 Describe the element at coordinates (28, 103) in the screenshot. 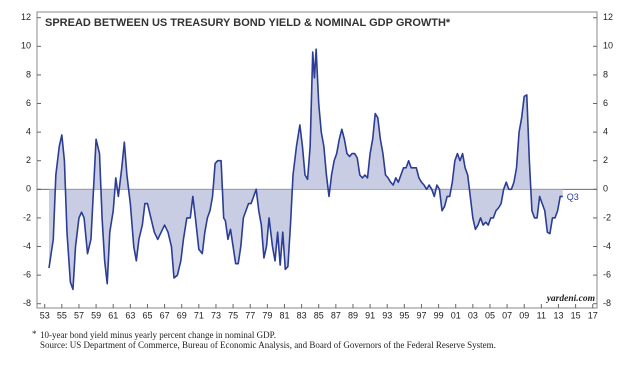

I see `y-tick-label: 6` at that location.